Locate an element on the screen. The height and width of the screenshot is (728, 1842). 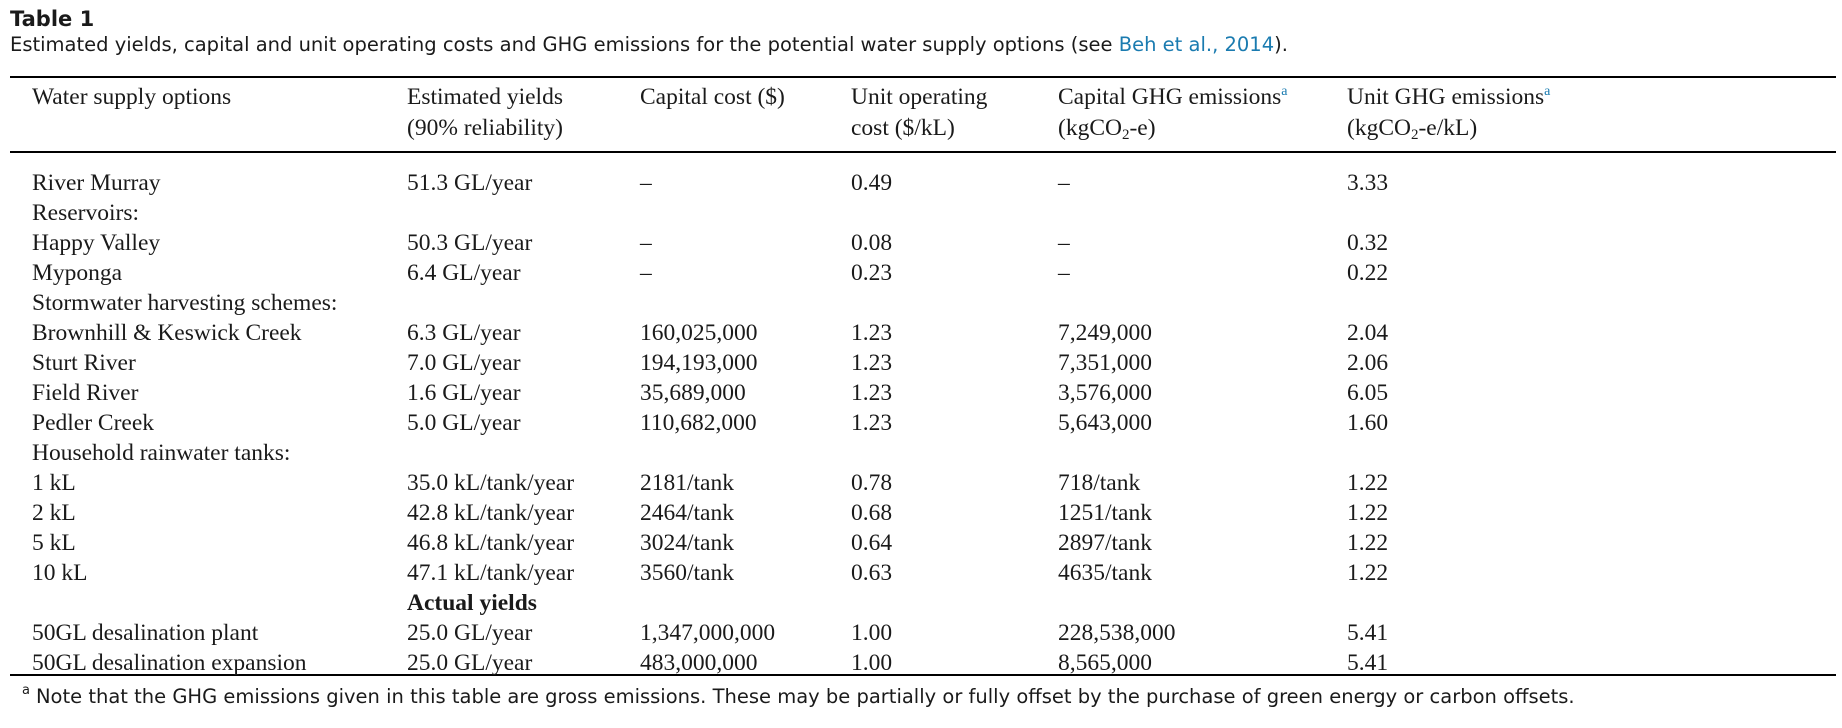
header-water-supply-options: Water supply options is located at coordinates (132, 97).